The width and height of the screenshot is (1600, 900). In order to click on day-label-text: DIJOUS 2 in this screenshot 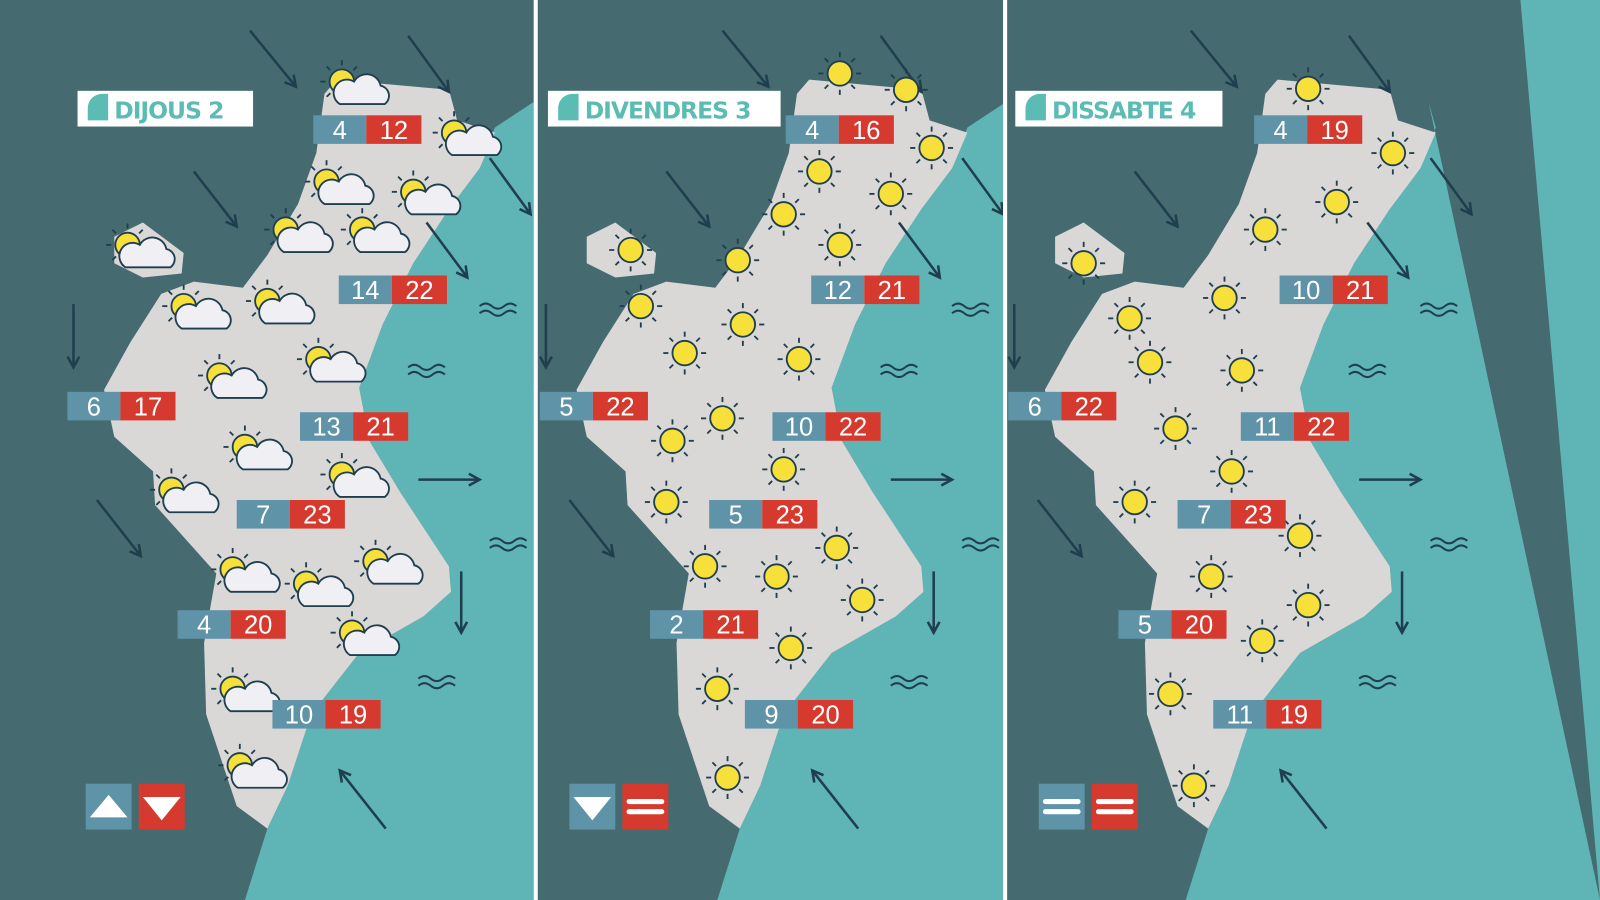, I will do `click(168, 110)`.